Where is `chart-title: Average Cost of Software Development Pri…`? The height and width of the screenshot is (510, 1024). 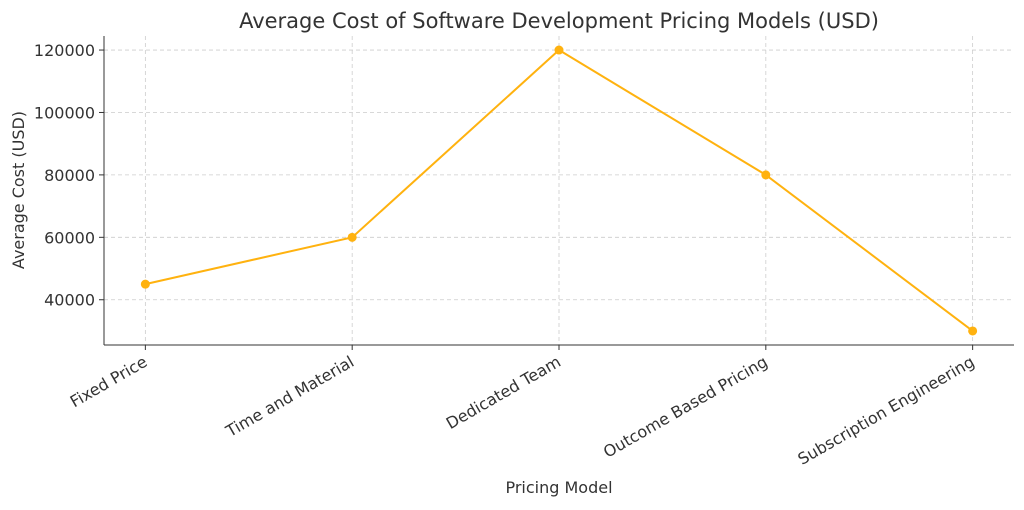
chart-title: Average Cost of Software Development Pri… is located at coordinates (559, 21).